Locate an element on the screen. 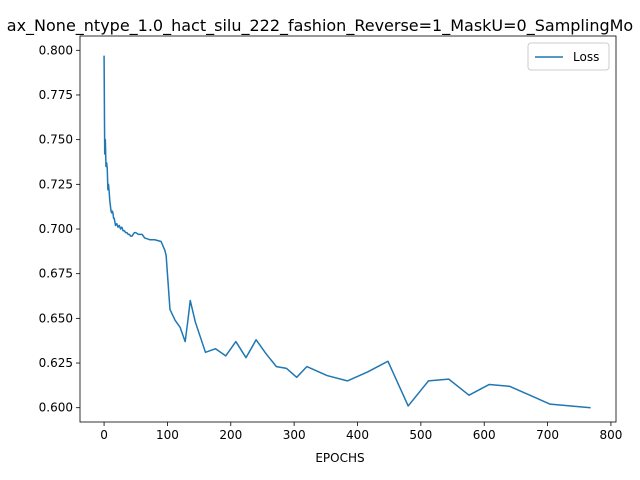 Image resolution: width=640 pixels, height=480 pixels. x-axis-label: EPOCHS is located at coordinates (339, 458).